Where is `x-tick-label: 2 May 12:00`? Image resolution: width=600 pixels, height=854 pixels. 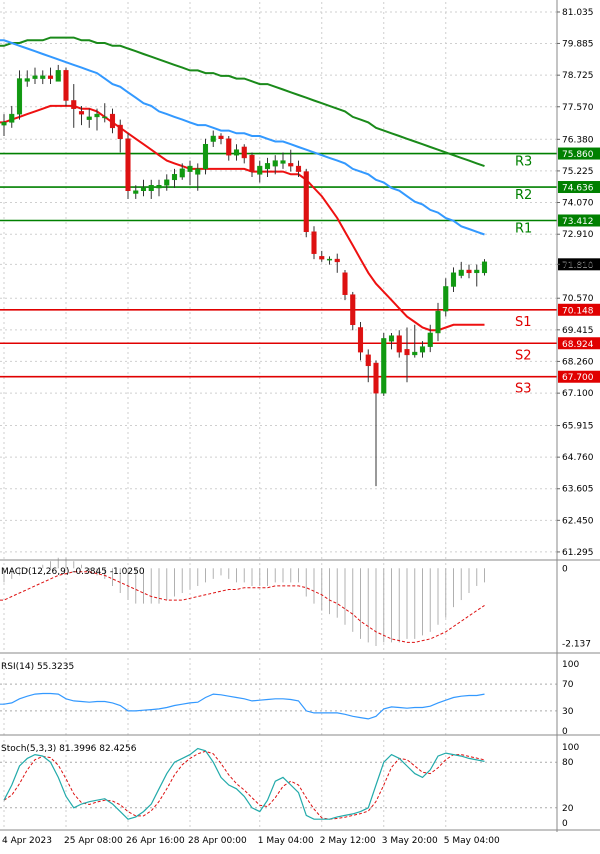 x-tick-label: 2 May 12:00 is located at coordinates (348, 841).